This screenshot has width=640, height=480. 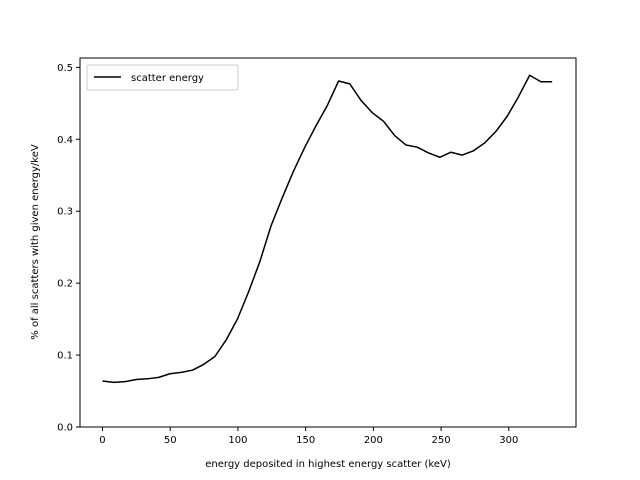 I want to click on y-tick-label: 0.1, so click(x=65, y=356).